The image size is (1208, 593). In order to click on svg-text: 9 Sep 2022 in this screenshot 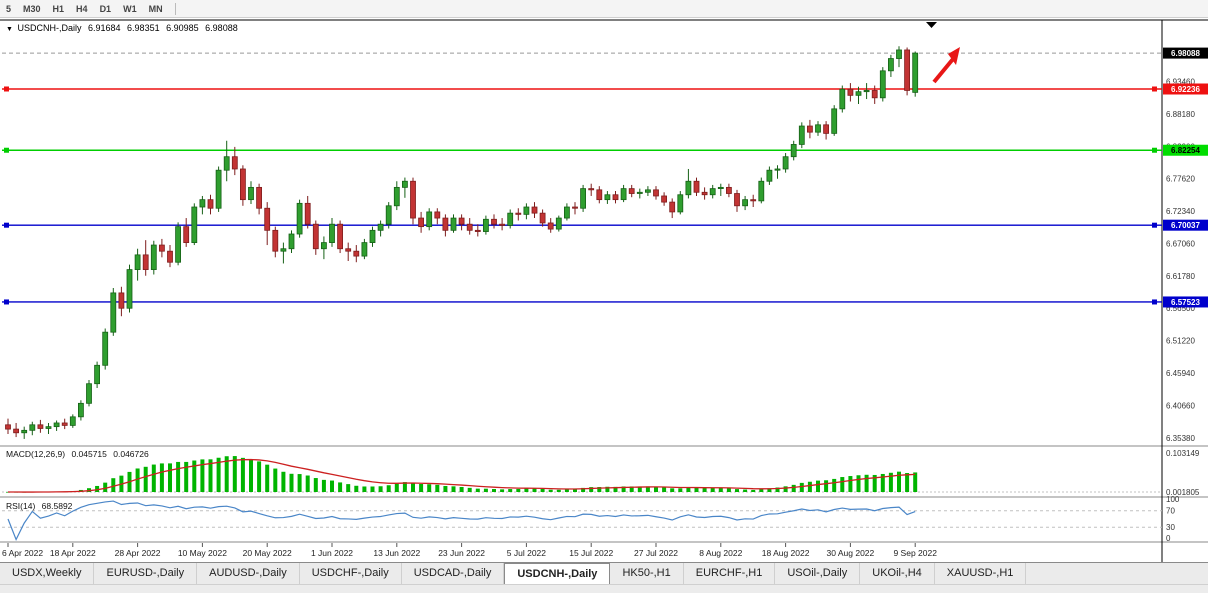, I will do `click(915, 553)`.